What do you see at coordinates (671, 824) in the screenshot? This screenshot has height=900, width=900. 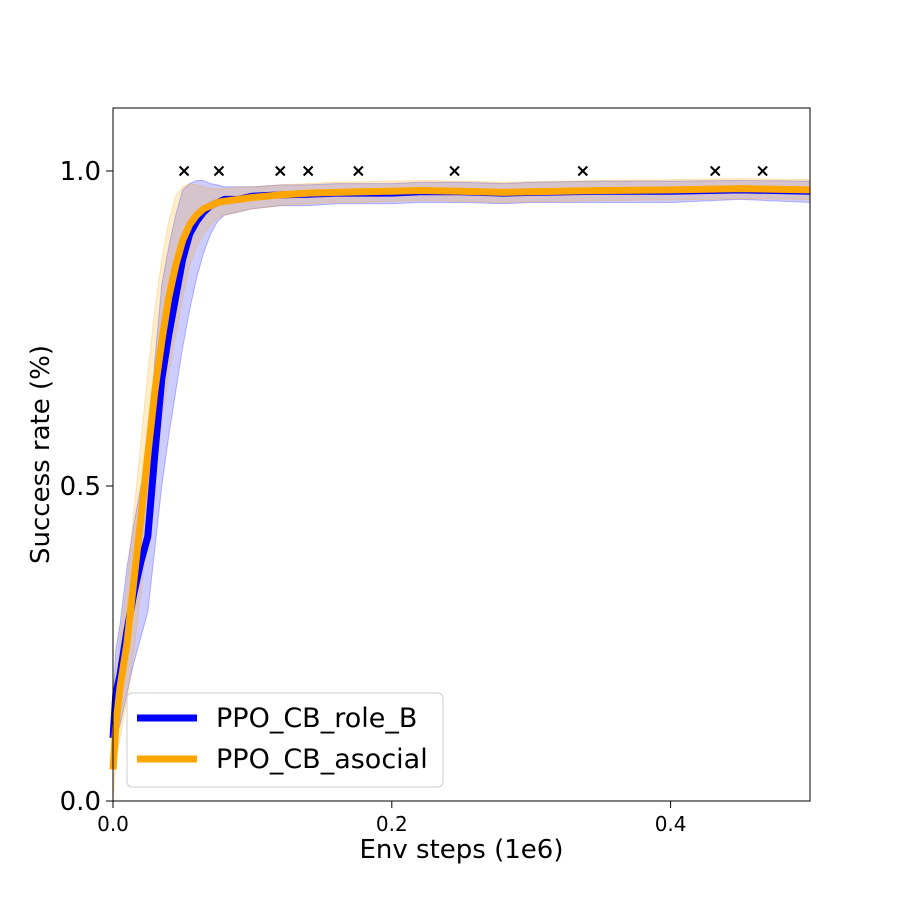 I see `x-tick-label: 0.4` at bounding box center [671, 824].